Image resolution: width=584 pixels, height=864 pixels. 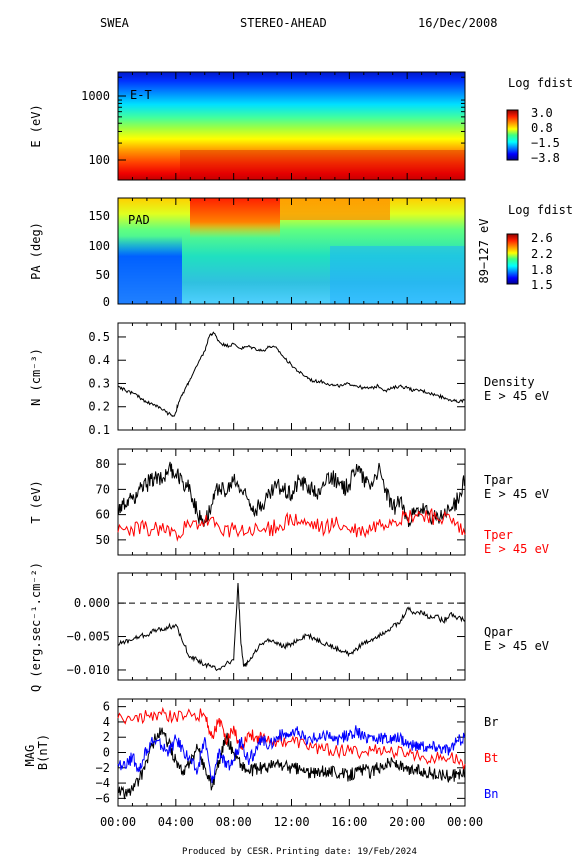 What do you see at coordinates (103, 768) in the screenshot?
I see `y-tick-label-2: −2` at bounding box center [103, 768].